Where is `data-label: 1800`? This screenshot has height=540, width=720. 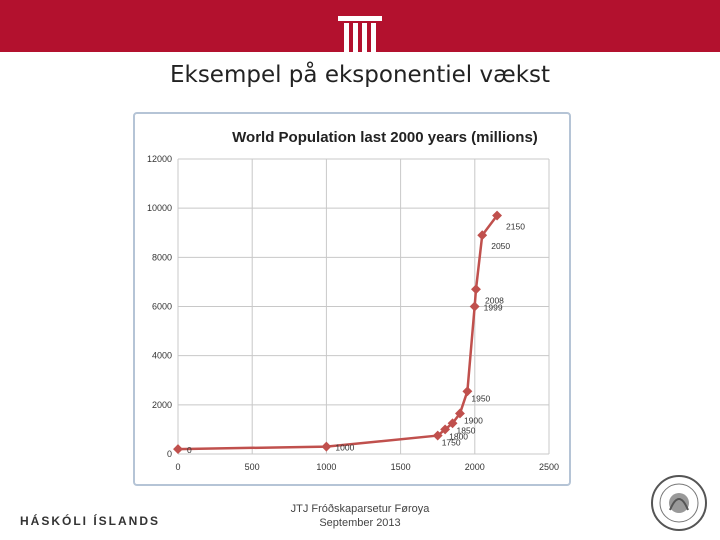 data-label: 1800 is located at coordinates (458, 436).